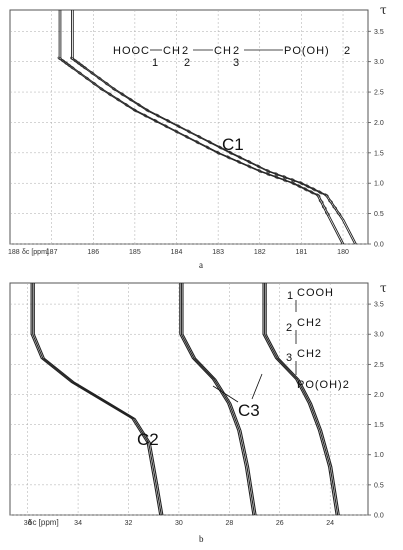 This screenshot has height=550, width=403. Describe the element at coordinates (290, 296) in the screenshot. I see `formula-b-carbon-1: 1` at that location.